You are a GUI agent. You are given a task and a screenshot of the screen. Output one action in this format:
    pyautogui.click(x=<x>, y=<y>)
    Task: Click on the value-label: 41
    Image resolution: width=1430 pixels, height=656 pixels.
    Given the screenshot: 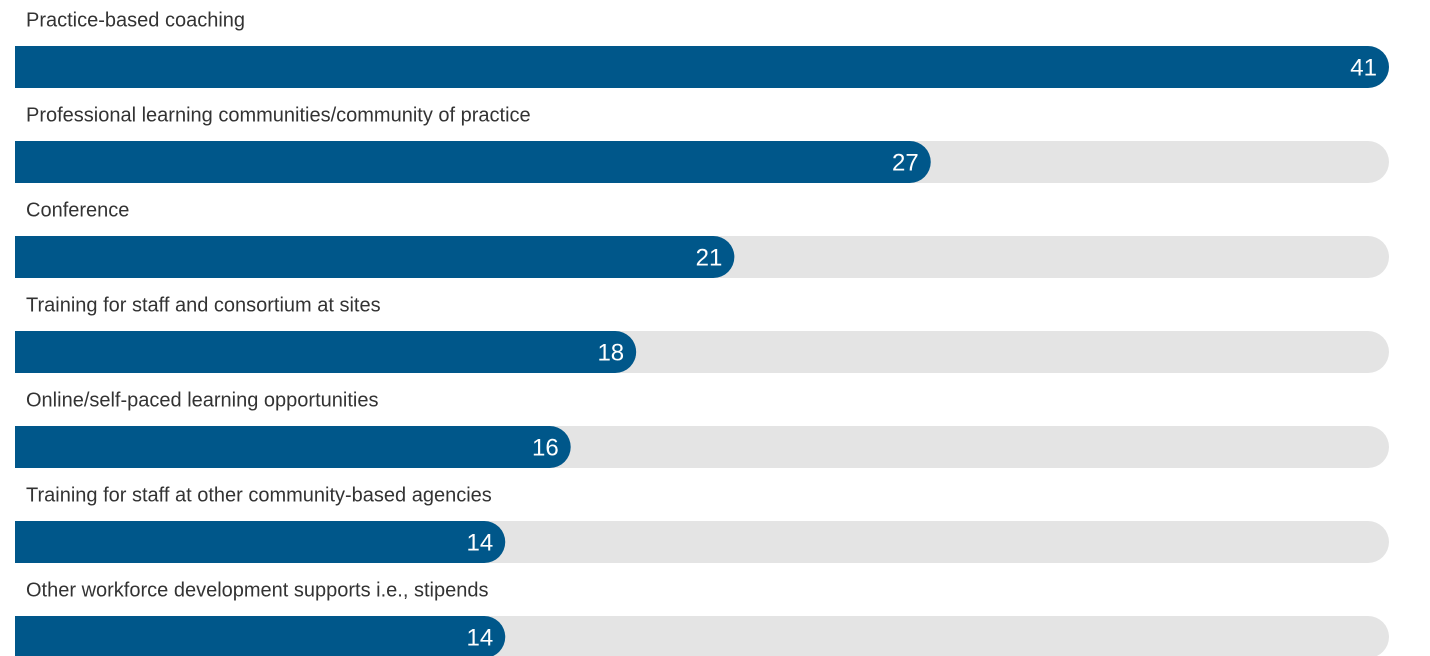 What is the action you would take?
    pyautogui.click(x=1363, y=67)
    